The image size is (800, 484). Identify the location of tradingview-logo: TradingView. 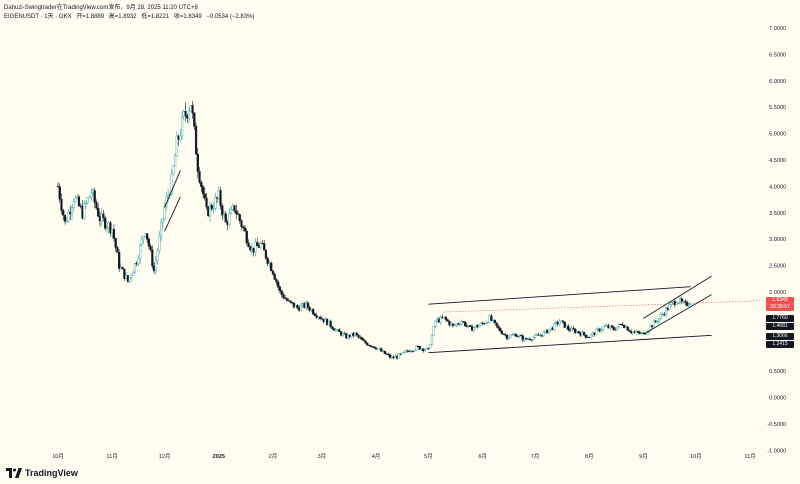
(42, 473).